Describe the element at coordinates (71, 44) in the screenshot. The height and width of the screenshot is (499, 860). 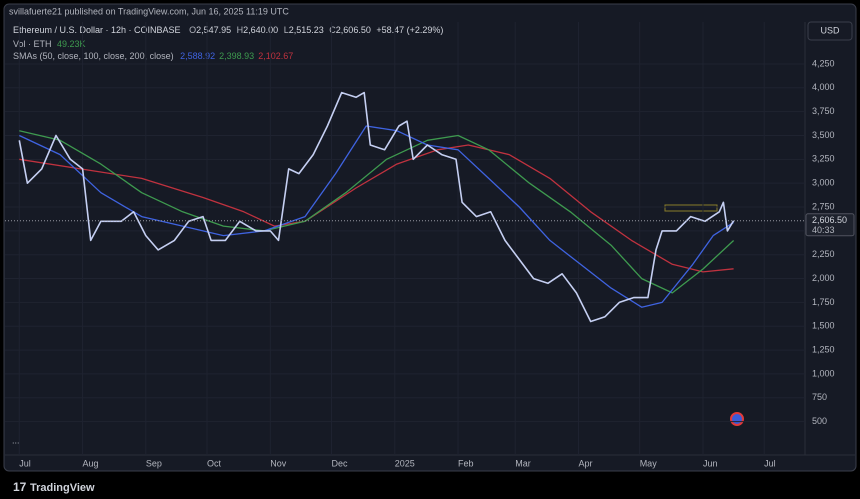
I see `volume-value: 49.23K` at that location.